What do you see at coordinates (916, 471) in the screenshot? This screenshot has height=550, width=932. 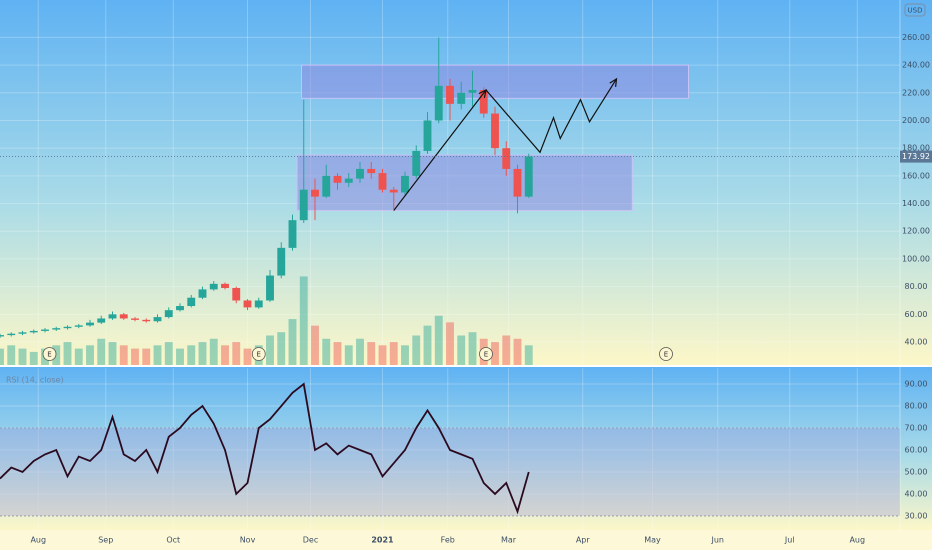 I see `rsi-tick-label: 50.00` at bounding box center [916, 471].